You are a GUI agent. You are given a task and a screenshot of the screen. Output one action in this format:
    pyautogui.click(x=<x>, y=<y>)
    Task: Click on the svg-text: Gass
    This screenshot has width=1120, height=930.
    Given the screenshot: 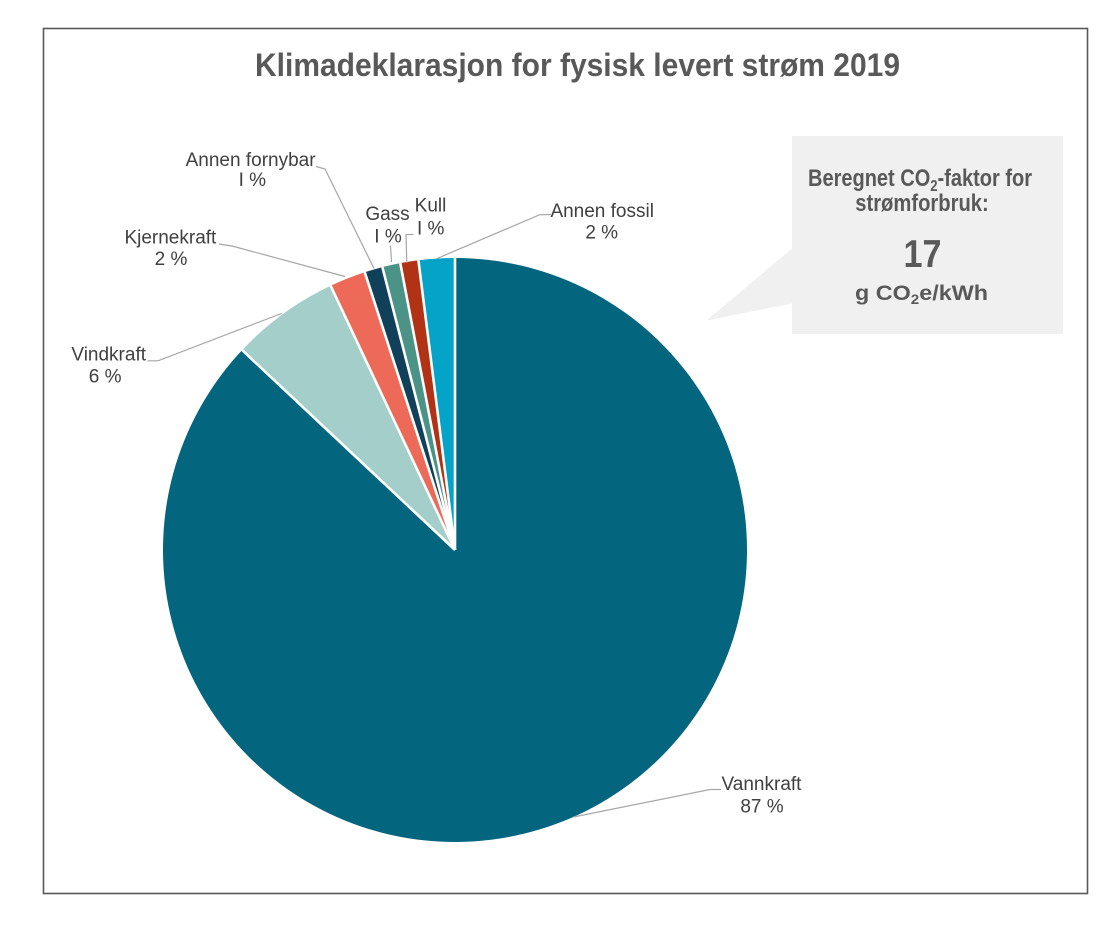 What is the action you would take?
    pyautogui.click(x=387, y=214)
    